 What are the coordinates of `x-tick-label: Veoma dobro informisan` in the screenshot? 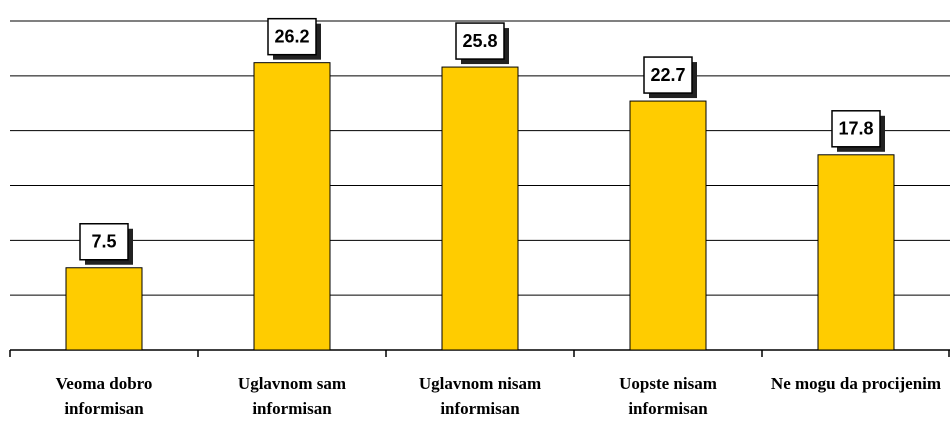 It's located at (104, 396).